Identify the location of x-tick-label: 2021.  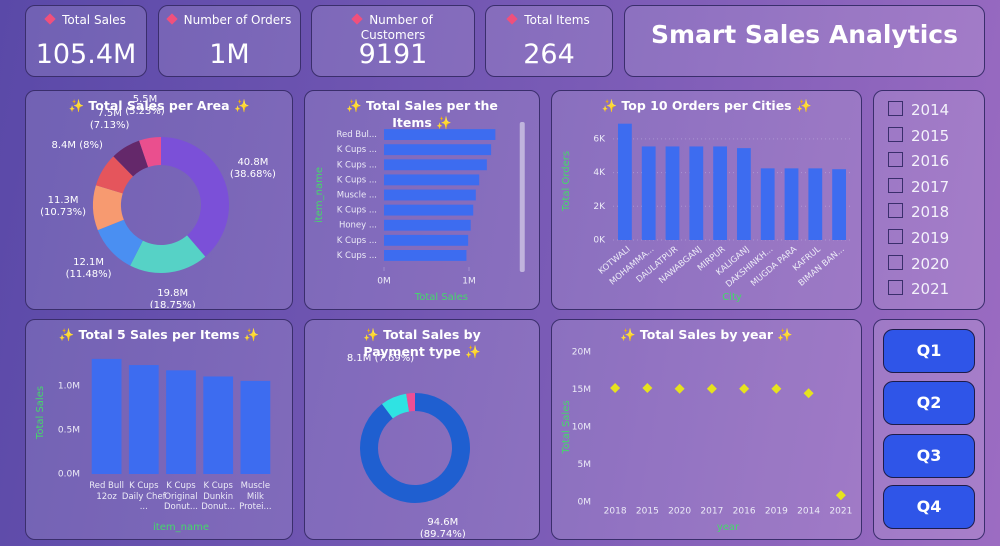
(840, 512).